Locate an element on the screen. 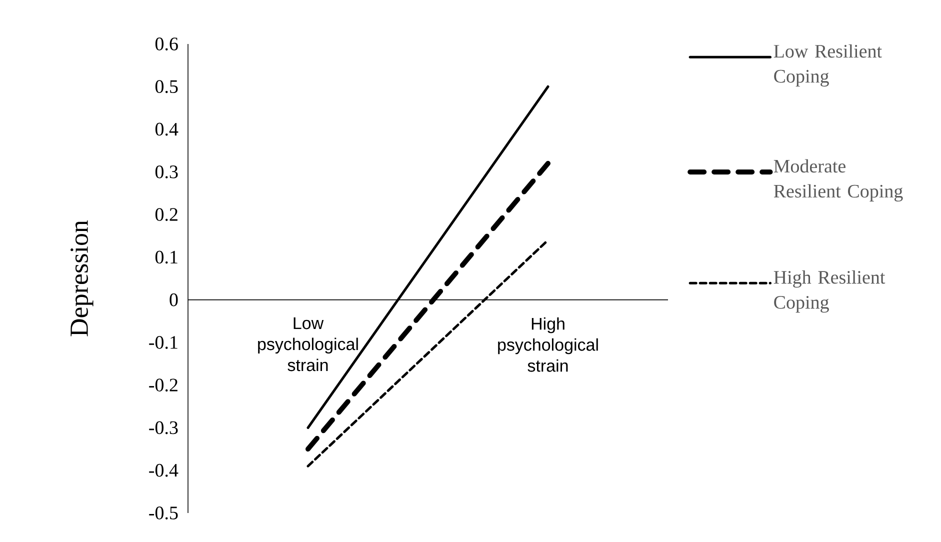 The width and height of the screenshot is (941, 542). y-tick-label: -0.1 is located at coordinates (163, 342).